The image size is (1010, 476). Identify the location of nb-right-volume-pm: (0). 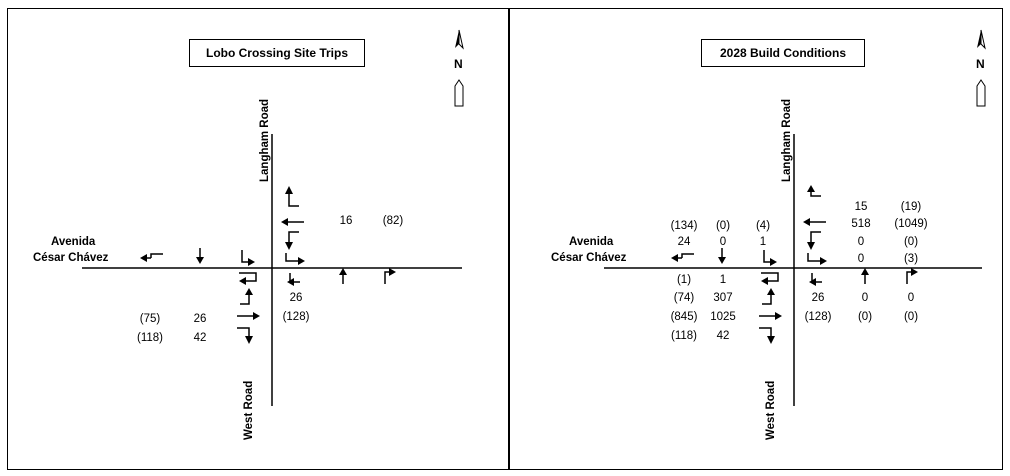
(911, 317).